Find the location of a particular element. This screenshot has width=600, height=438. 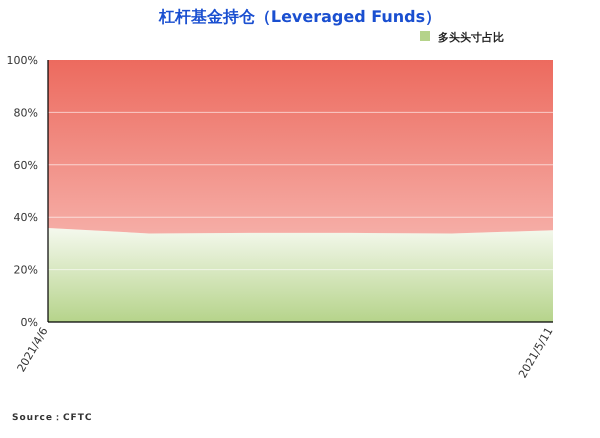

y-tick-label: 20% is located at coordinates (26, 270).